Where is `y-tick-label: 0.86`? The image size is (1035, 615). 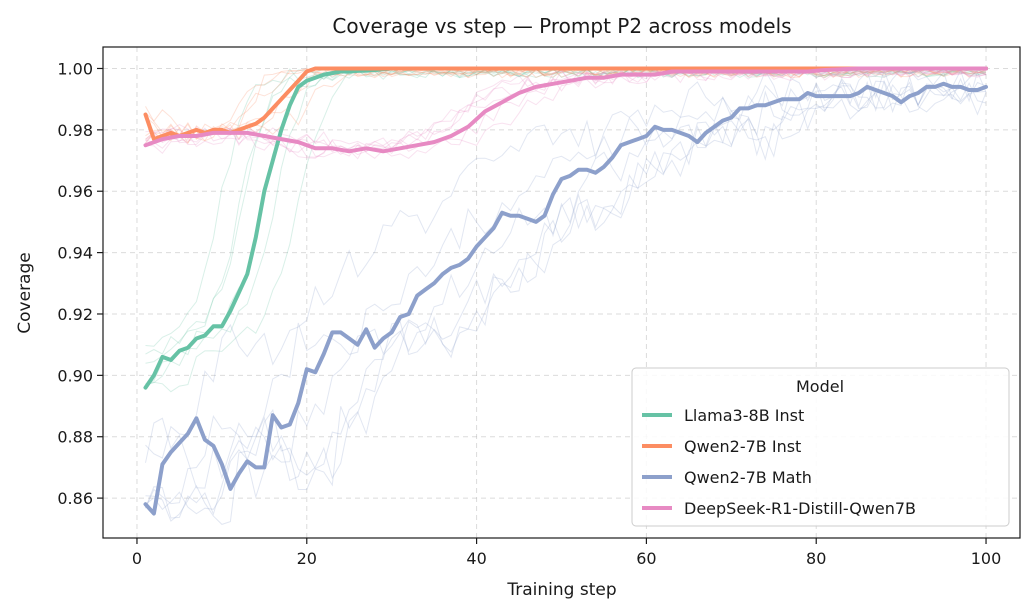 y-tick-label: 0.86 is located at coordinates (75, 498).